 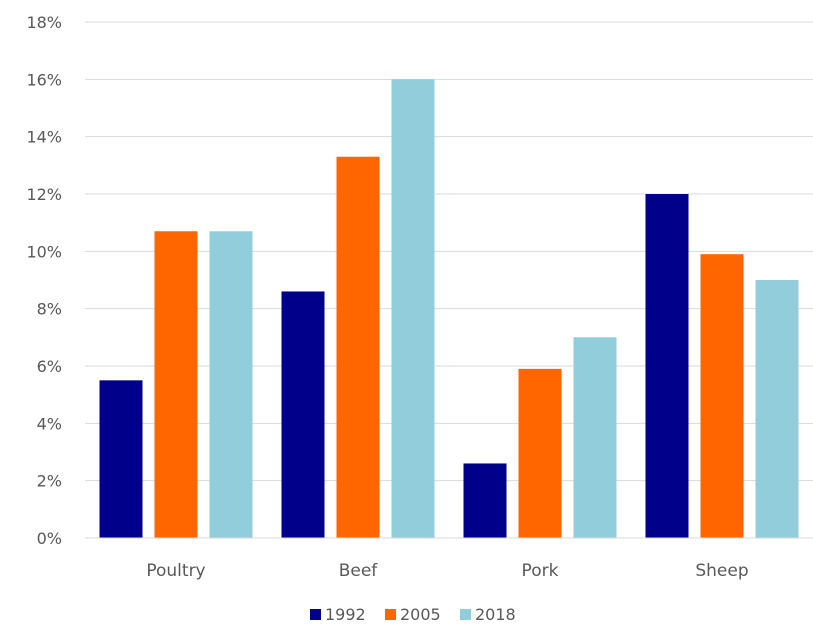 I want to click on bar-poultry-2018, so click(x=231, y=384).